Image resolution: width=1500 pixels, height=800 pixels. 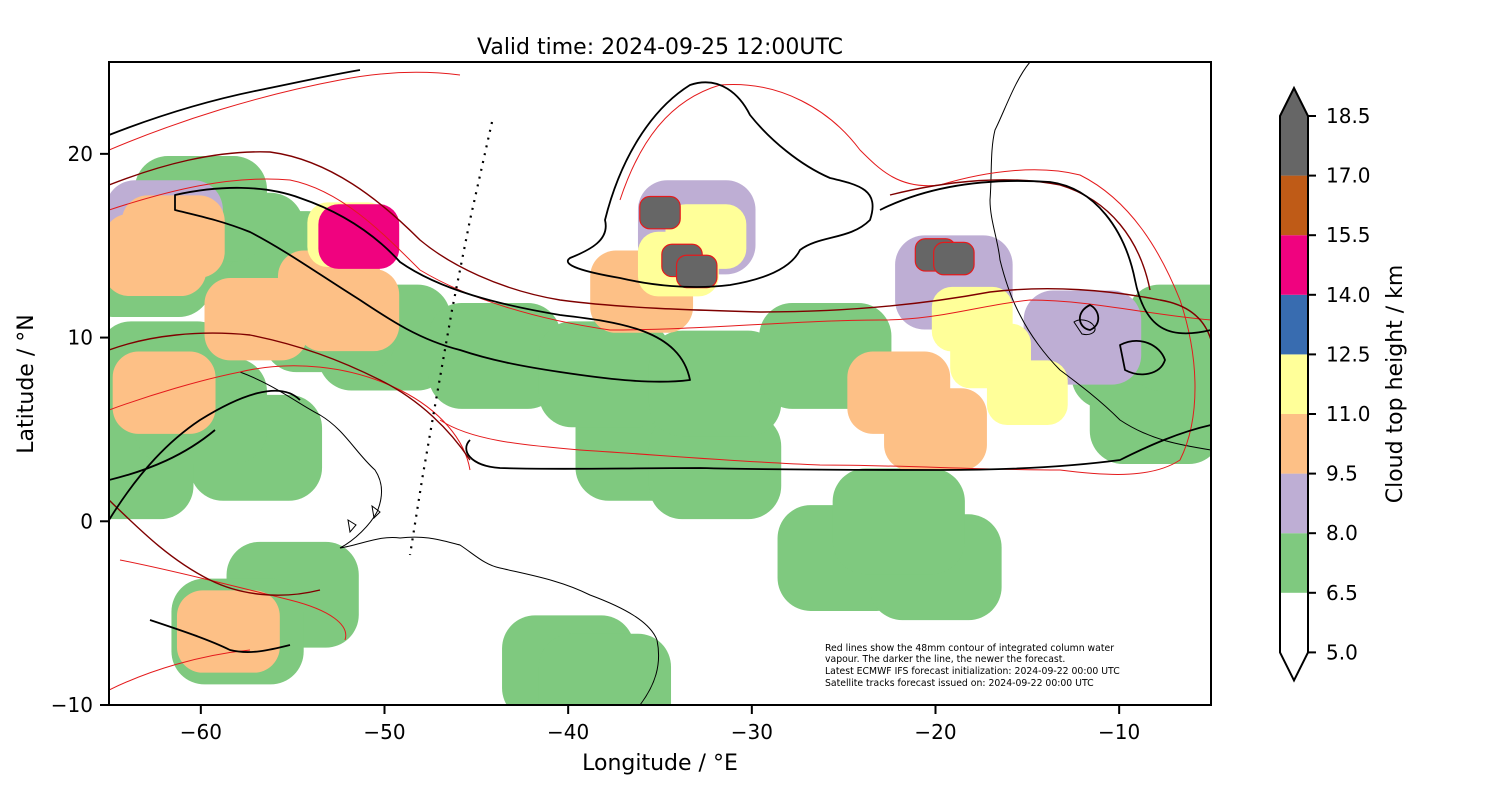 I want to click on y-tick-label: 20, so click(x=80, y=154).